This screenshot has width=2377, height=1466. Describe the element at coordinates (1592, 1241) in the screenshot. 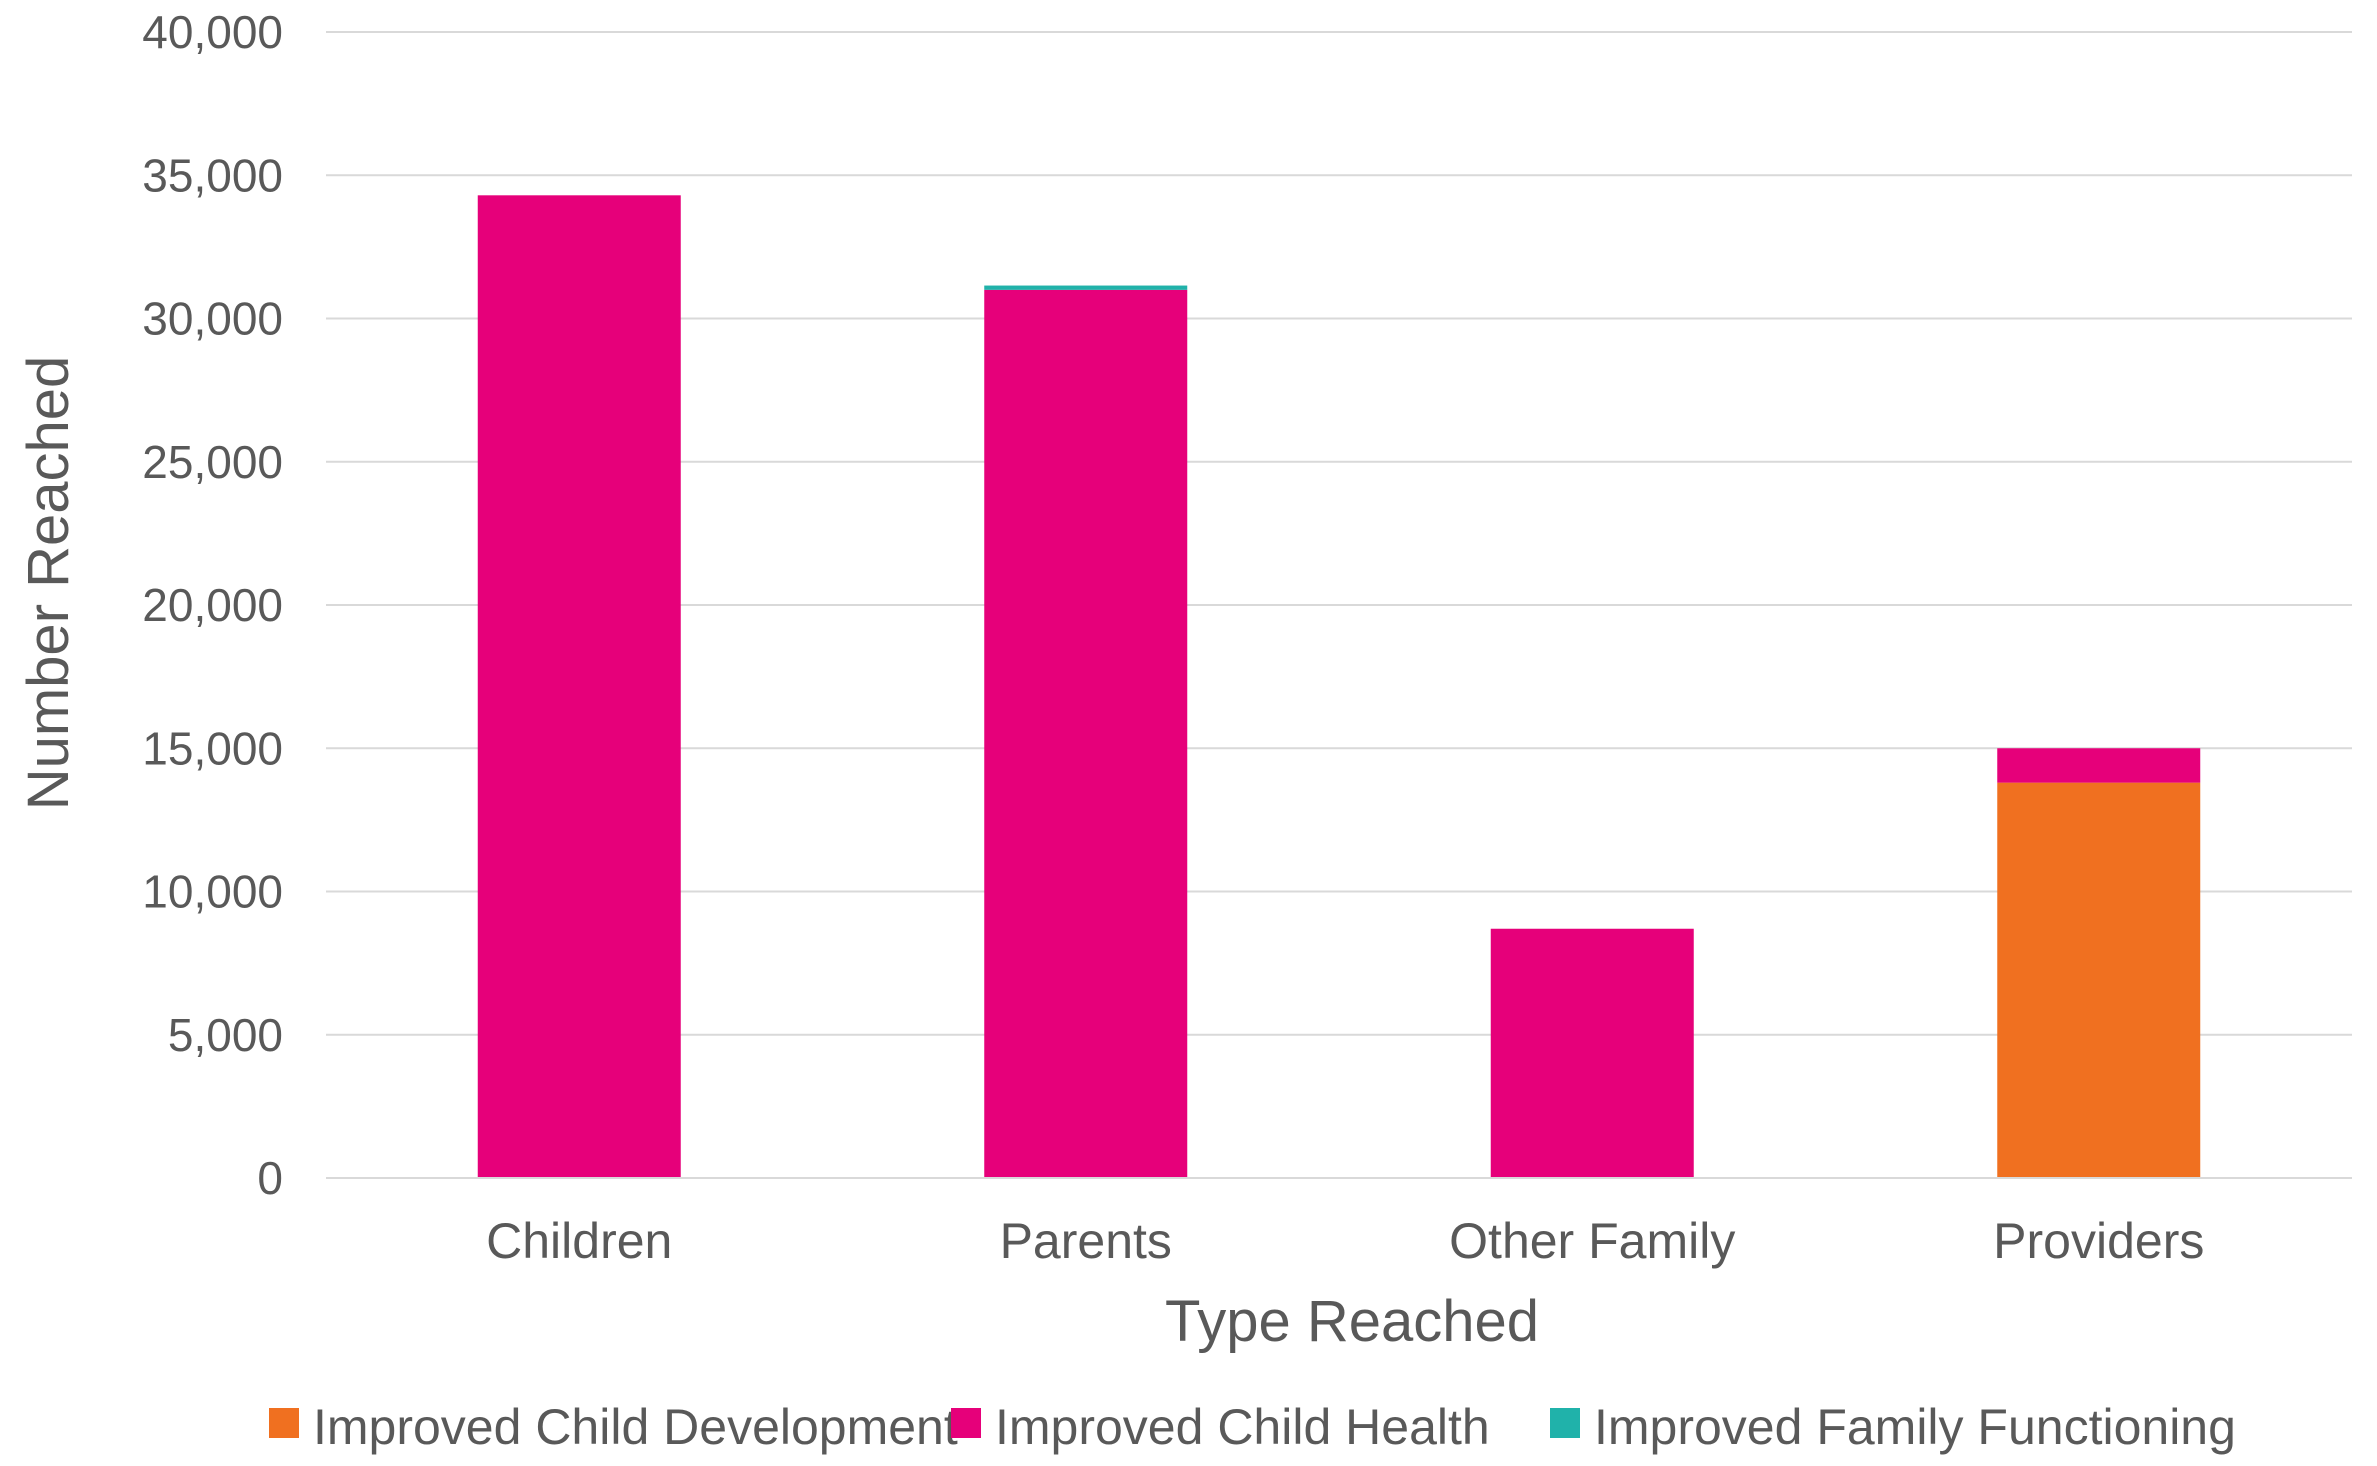

I see `x-tick-label: Other Family` at that location.